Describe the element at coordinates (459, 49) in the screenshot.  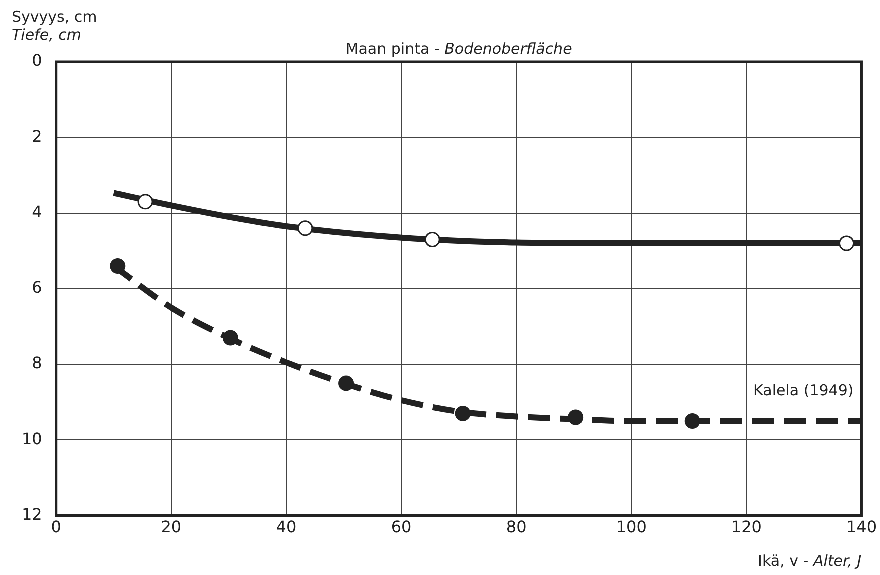
I see `text: Maan pinta - Bodenoberfläche` at that location.